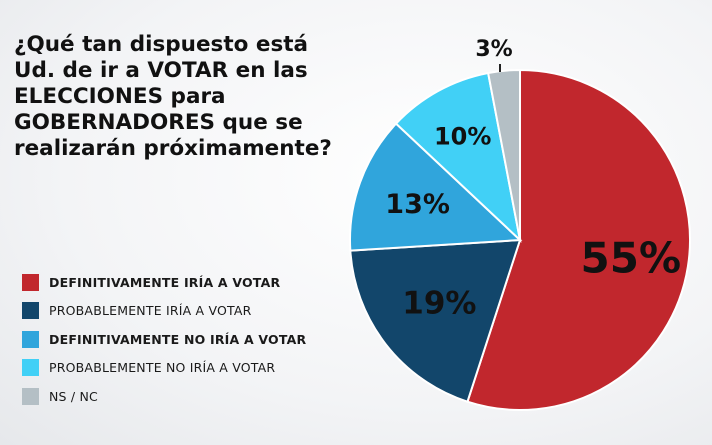 The height and width of the screenshot is (445, 712). Describe the element at coordinates (158, 122) in the screenshot. I see `chart-title-line-4: GOBERNADORES que se` at that location.